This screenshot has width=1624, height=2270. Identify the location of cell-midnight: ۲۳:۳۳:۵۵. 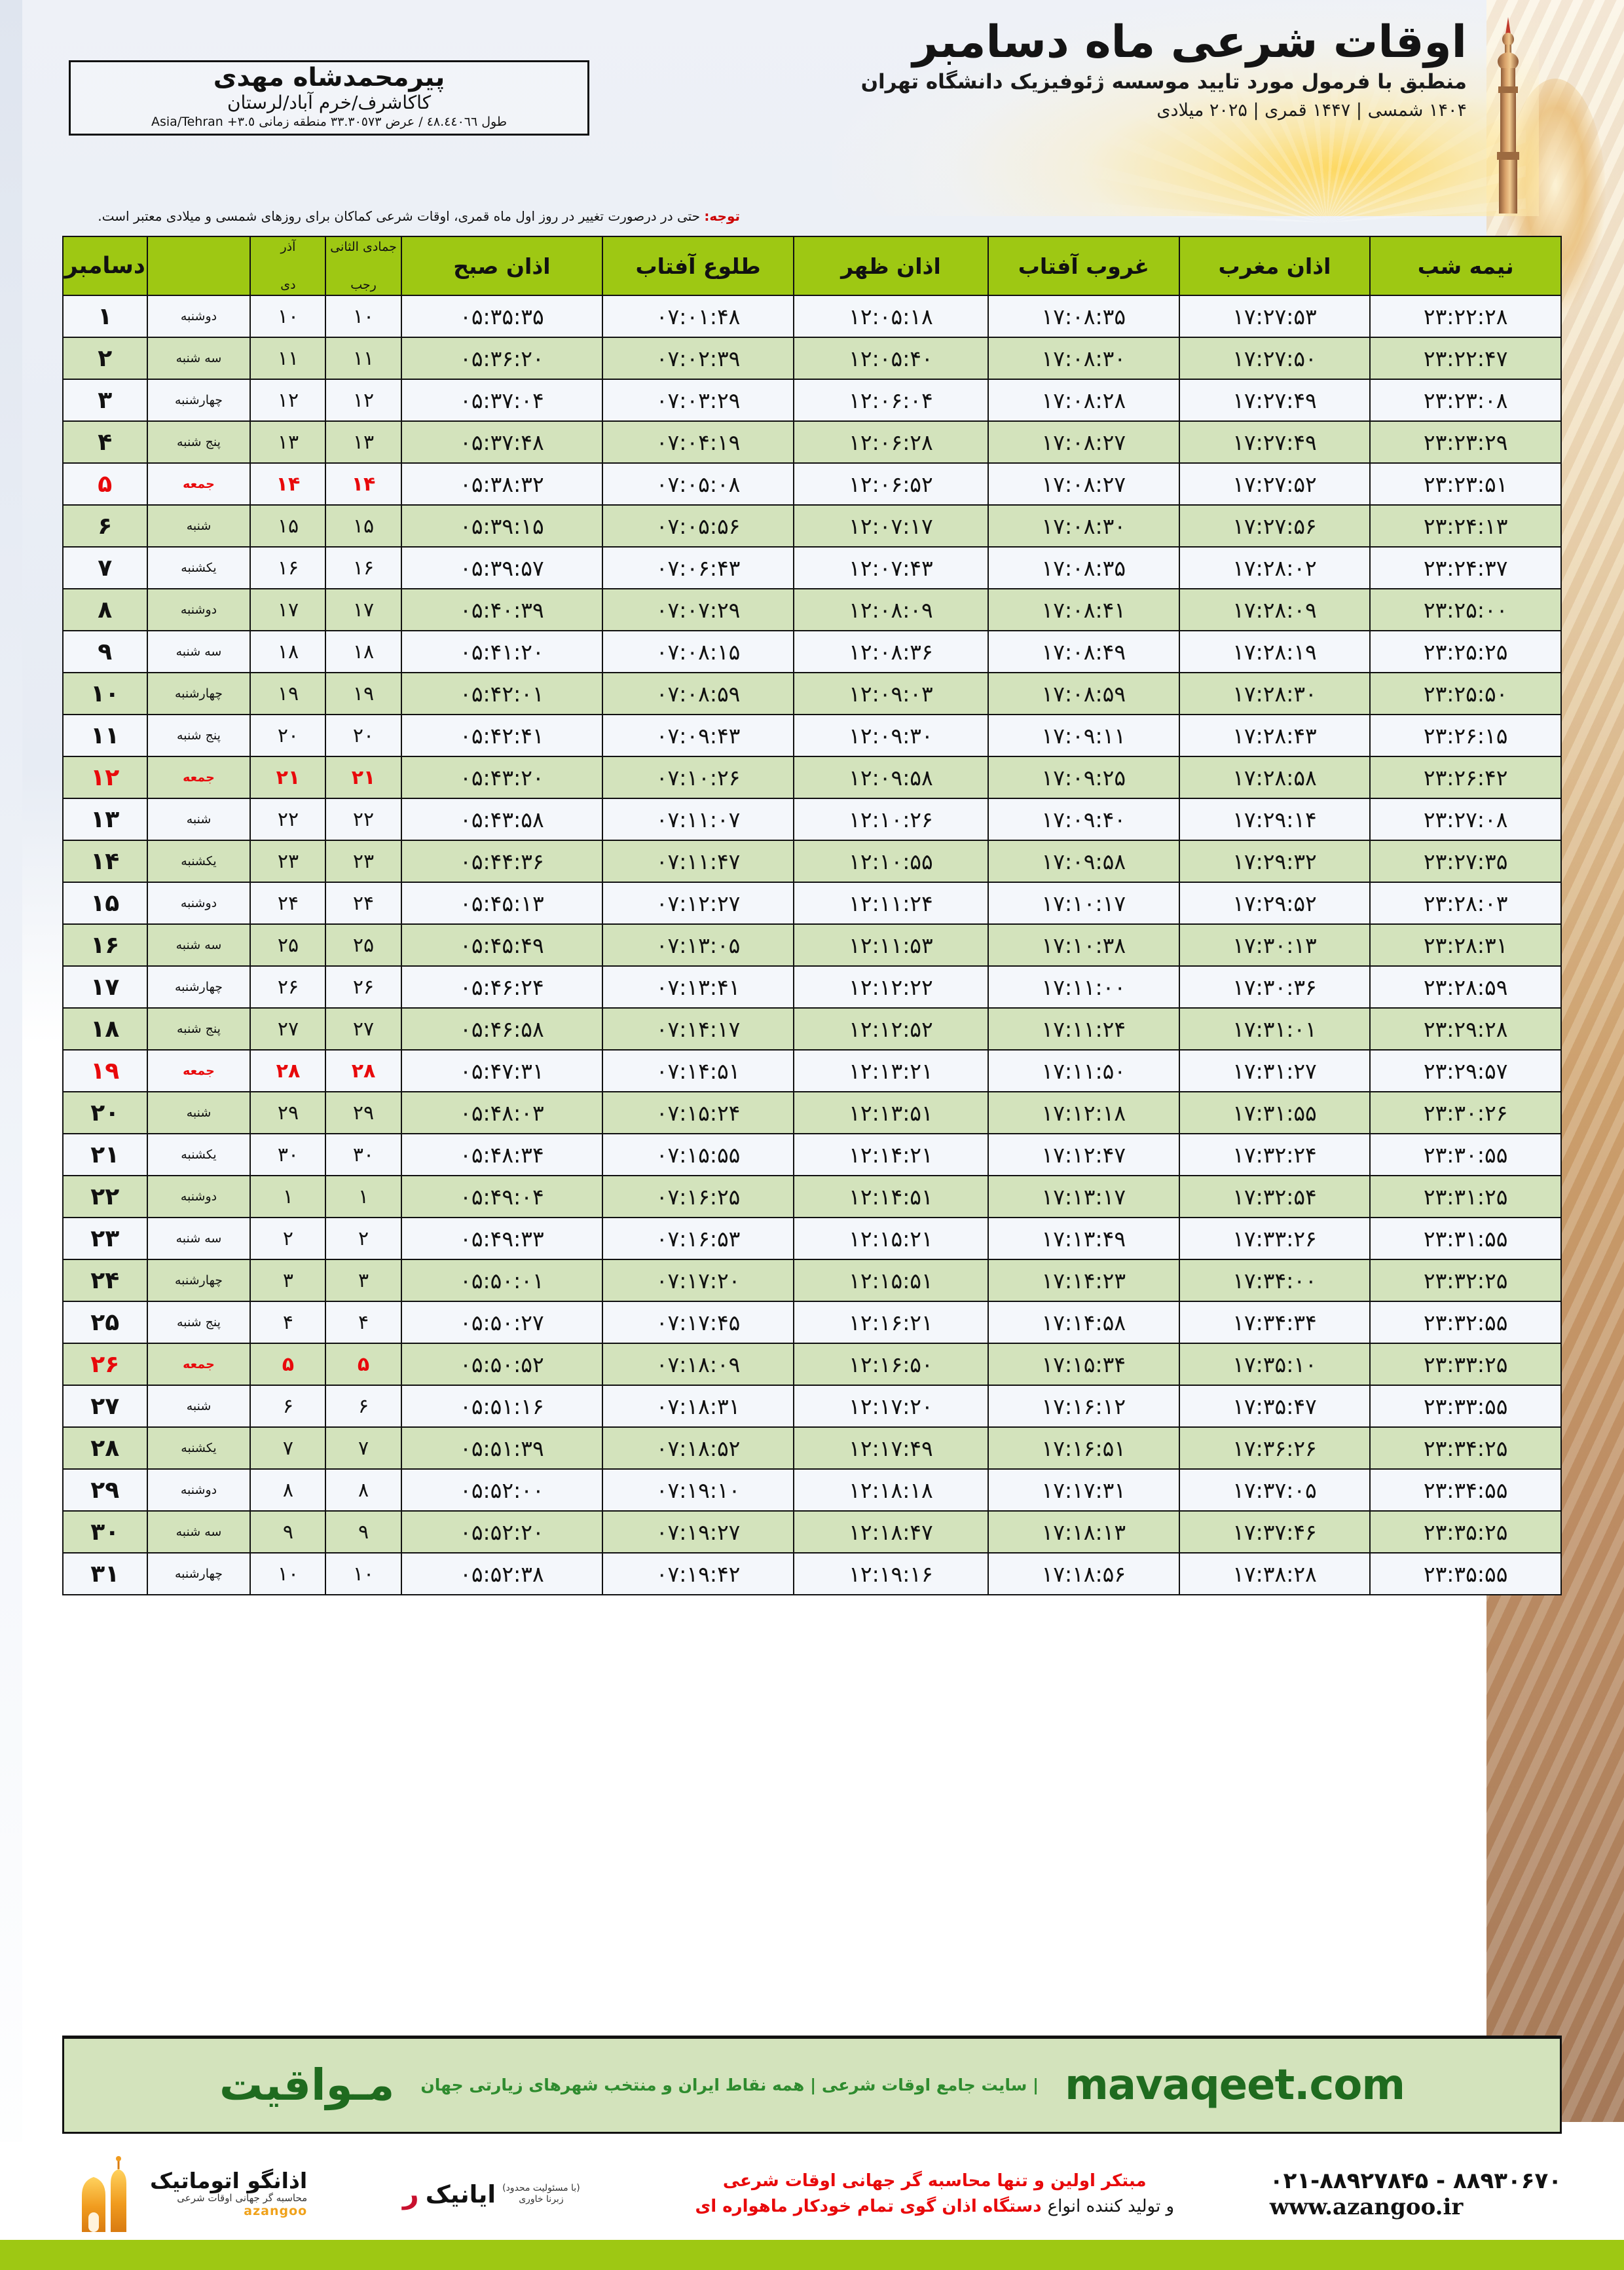
(1465, 1406).